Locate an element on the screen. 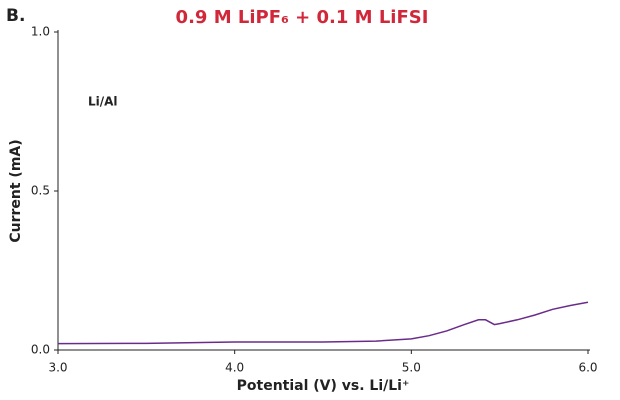 The width and height of the screenshot is (620, 400). x-tick-label: 3.0 is located at coordinates (57, 368).